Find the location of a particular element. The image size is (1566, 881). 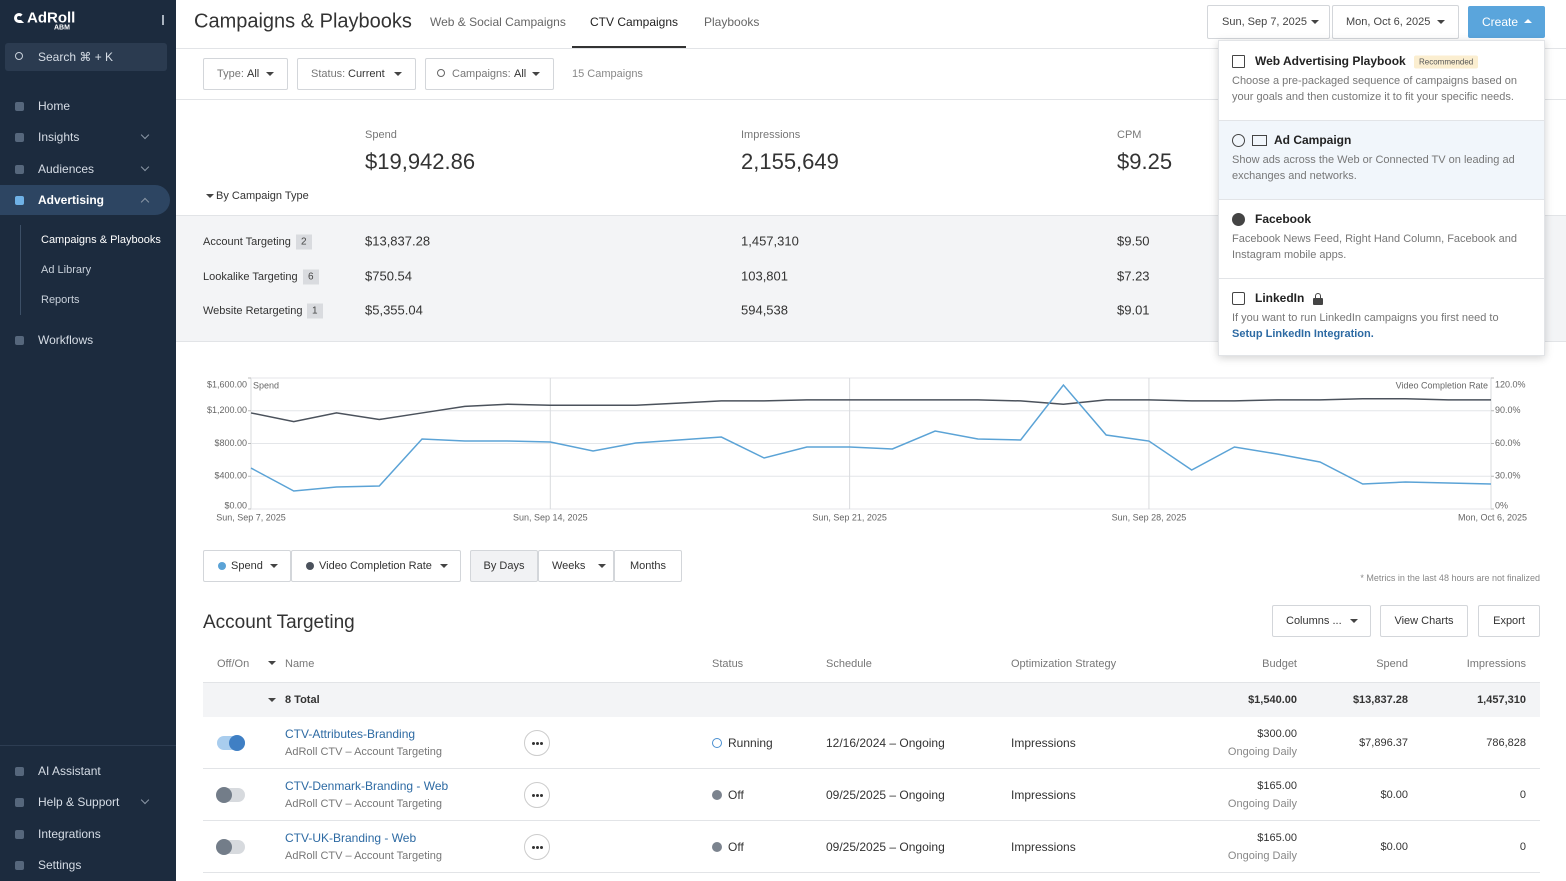

y2-tick-label: 60.0% is located at coordinates (1508, 443).